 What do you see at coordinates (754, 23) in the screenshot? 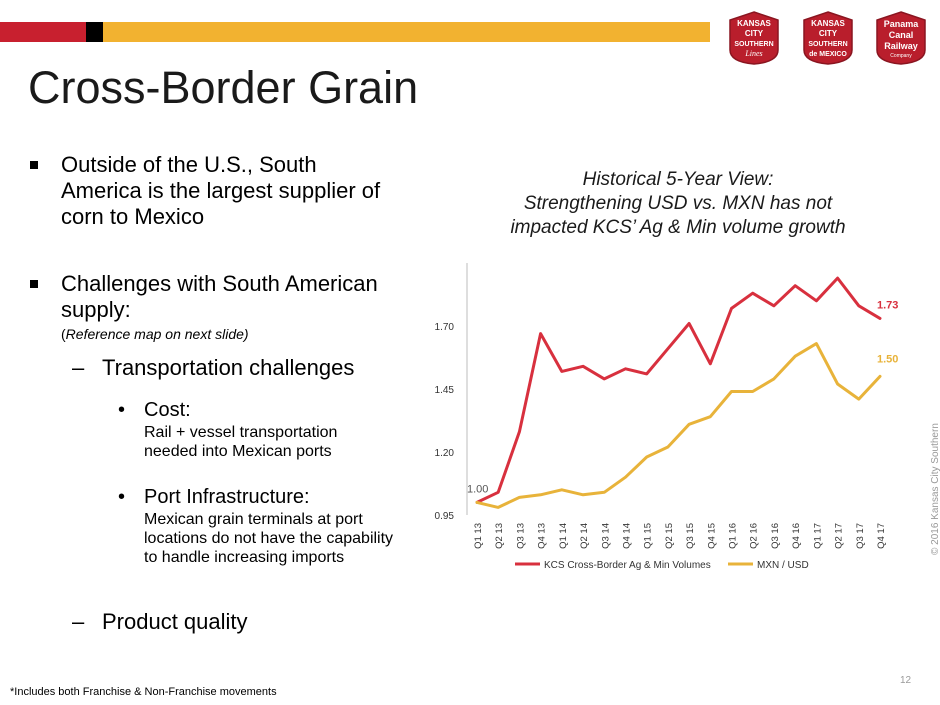
I see `kcs-logo-line-1: KANSAS` at bounding box center [754, 23].